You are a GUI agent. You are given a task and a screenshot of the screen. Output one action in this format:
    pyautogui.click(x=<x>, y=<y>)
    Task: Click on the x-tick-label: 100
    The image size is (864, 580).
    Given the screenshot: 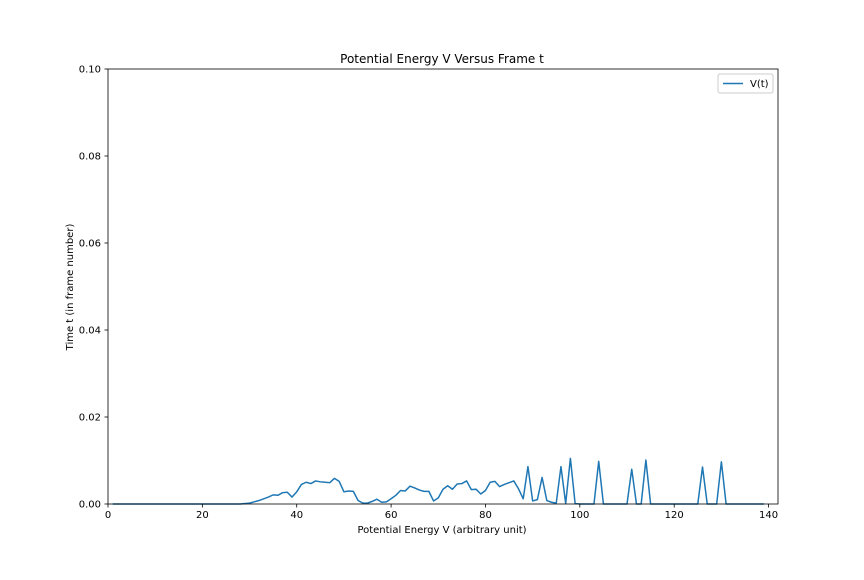 What is the action you would take?
    pyautogui.click(x=579, y=515)
    